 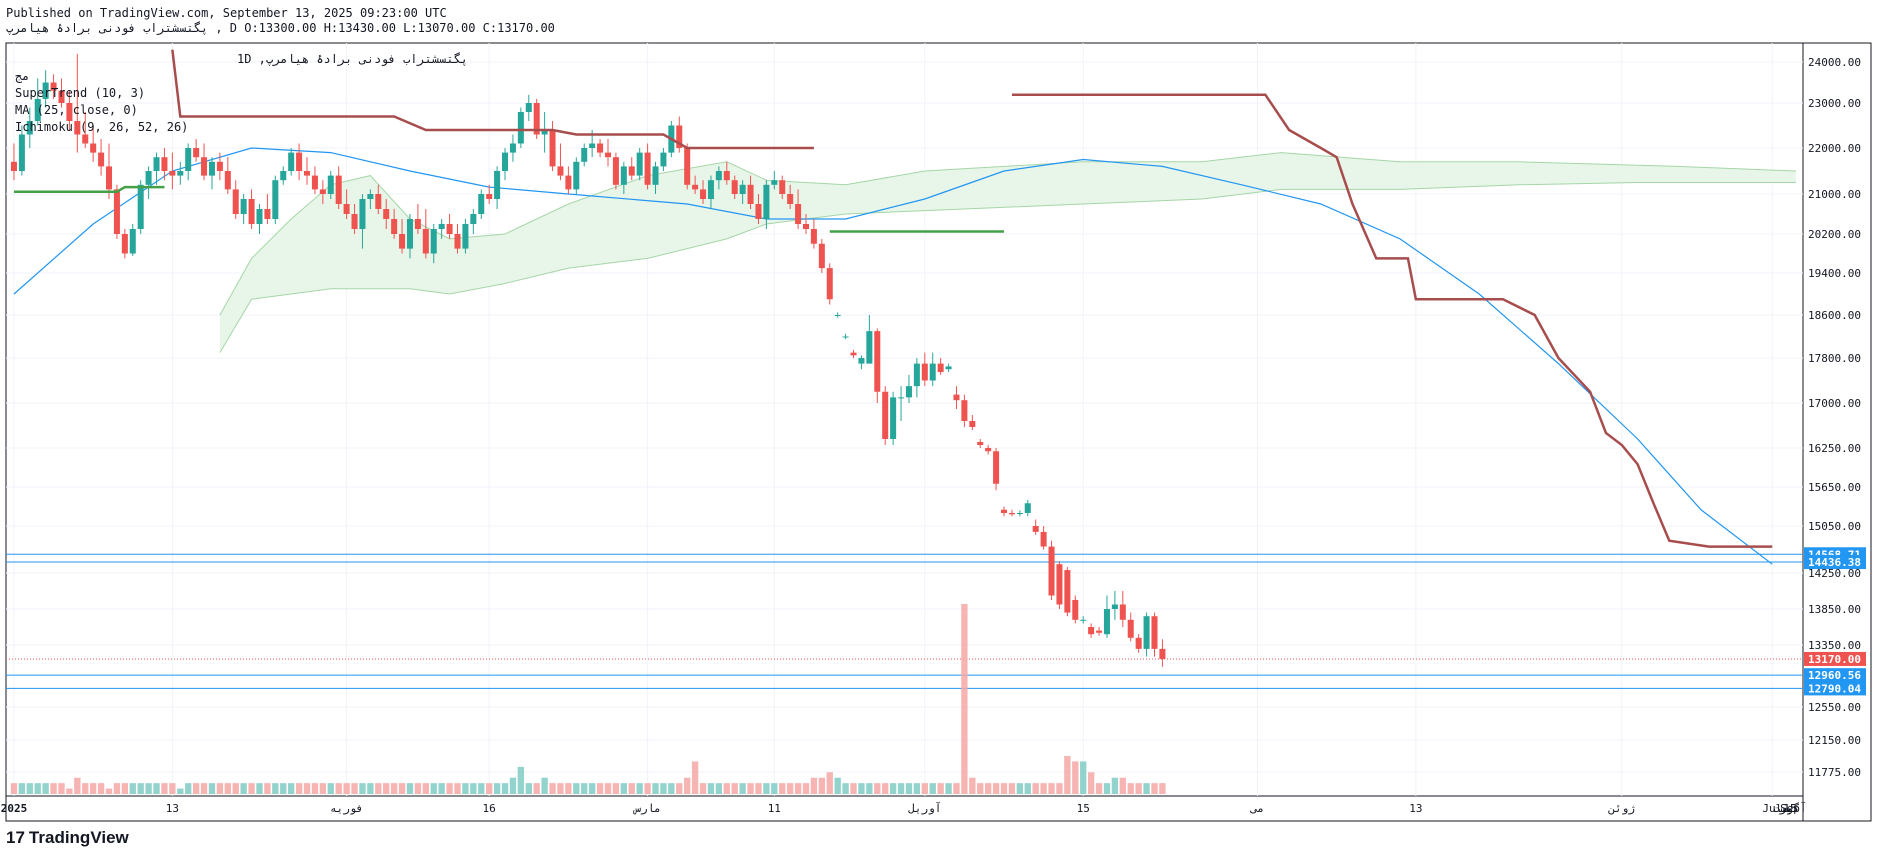 What do you see at coordinates (1834, 487) in the screenshot?
I see `price-tick-label: 15650.00` at bounding box center [1834, 487].